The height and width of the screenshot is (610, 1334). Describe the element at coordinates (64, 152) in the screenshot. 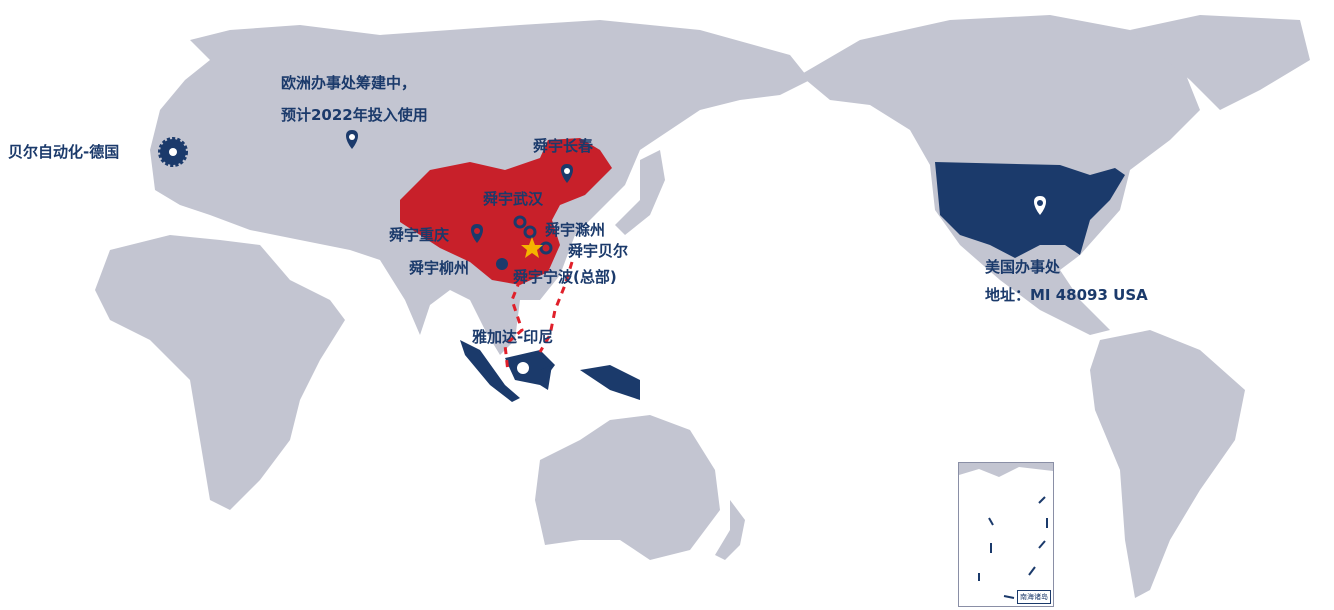

I see `germany-label: 贝尔自动化-德国` at that location.